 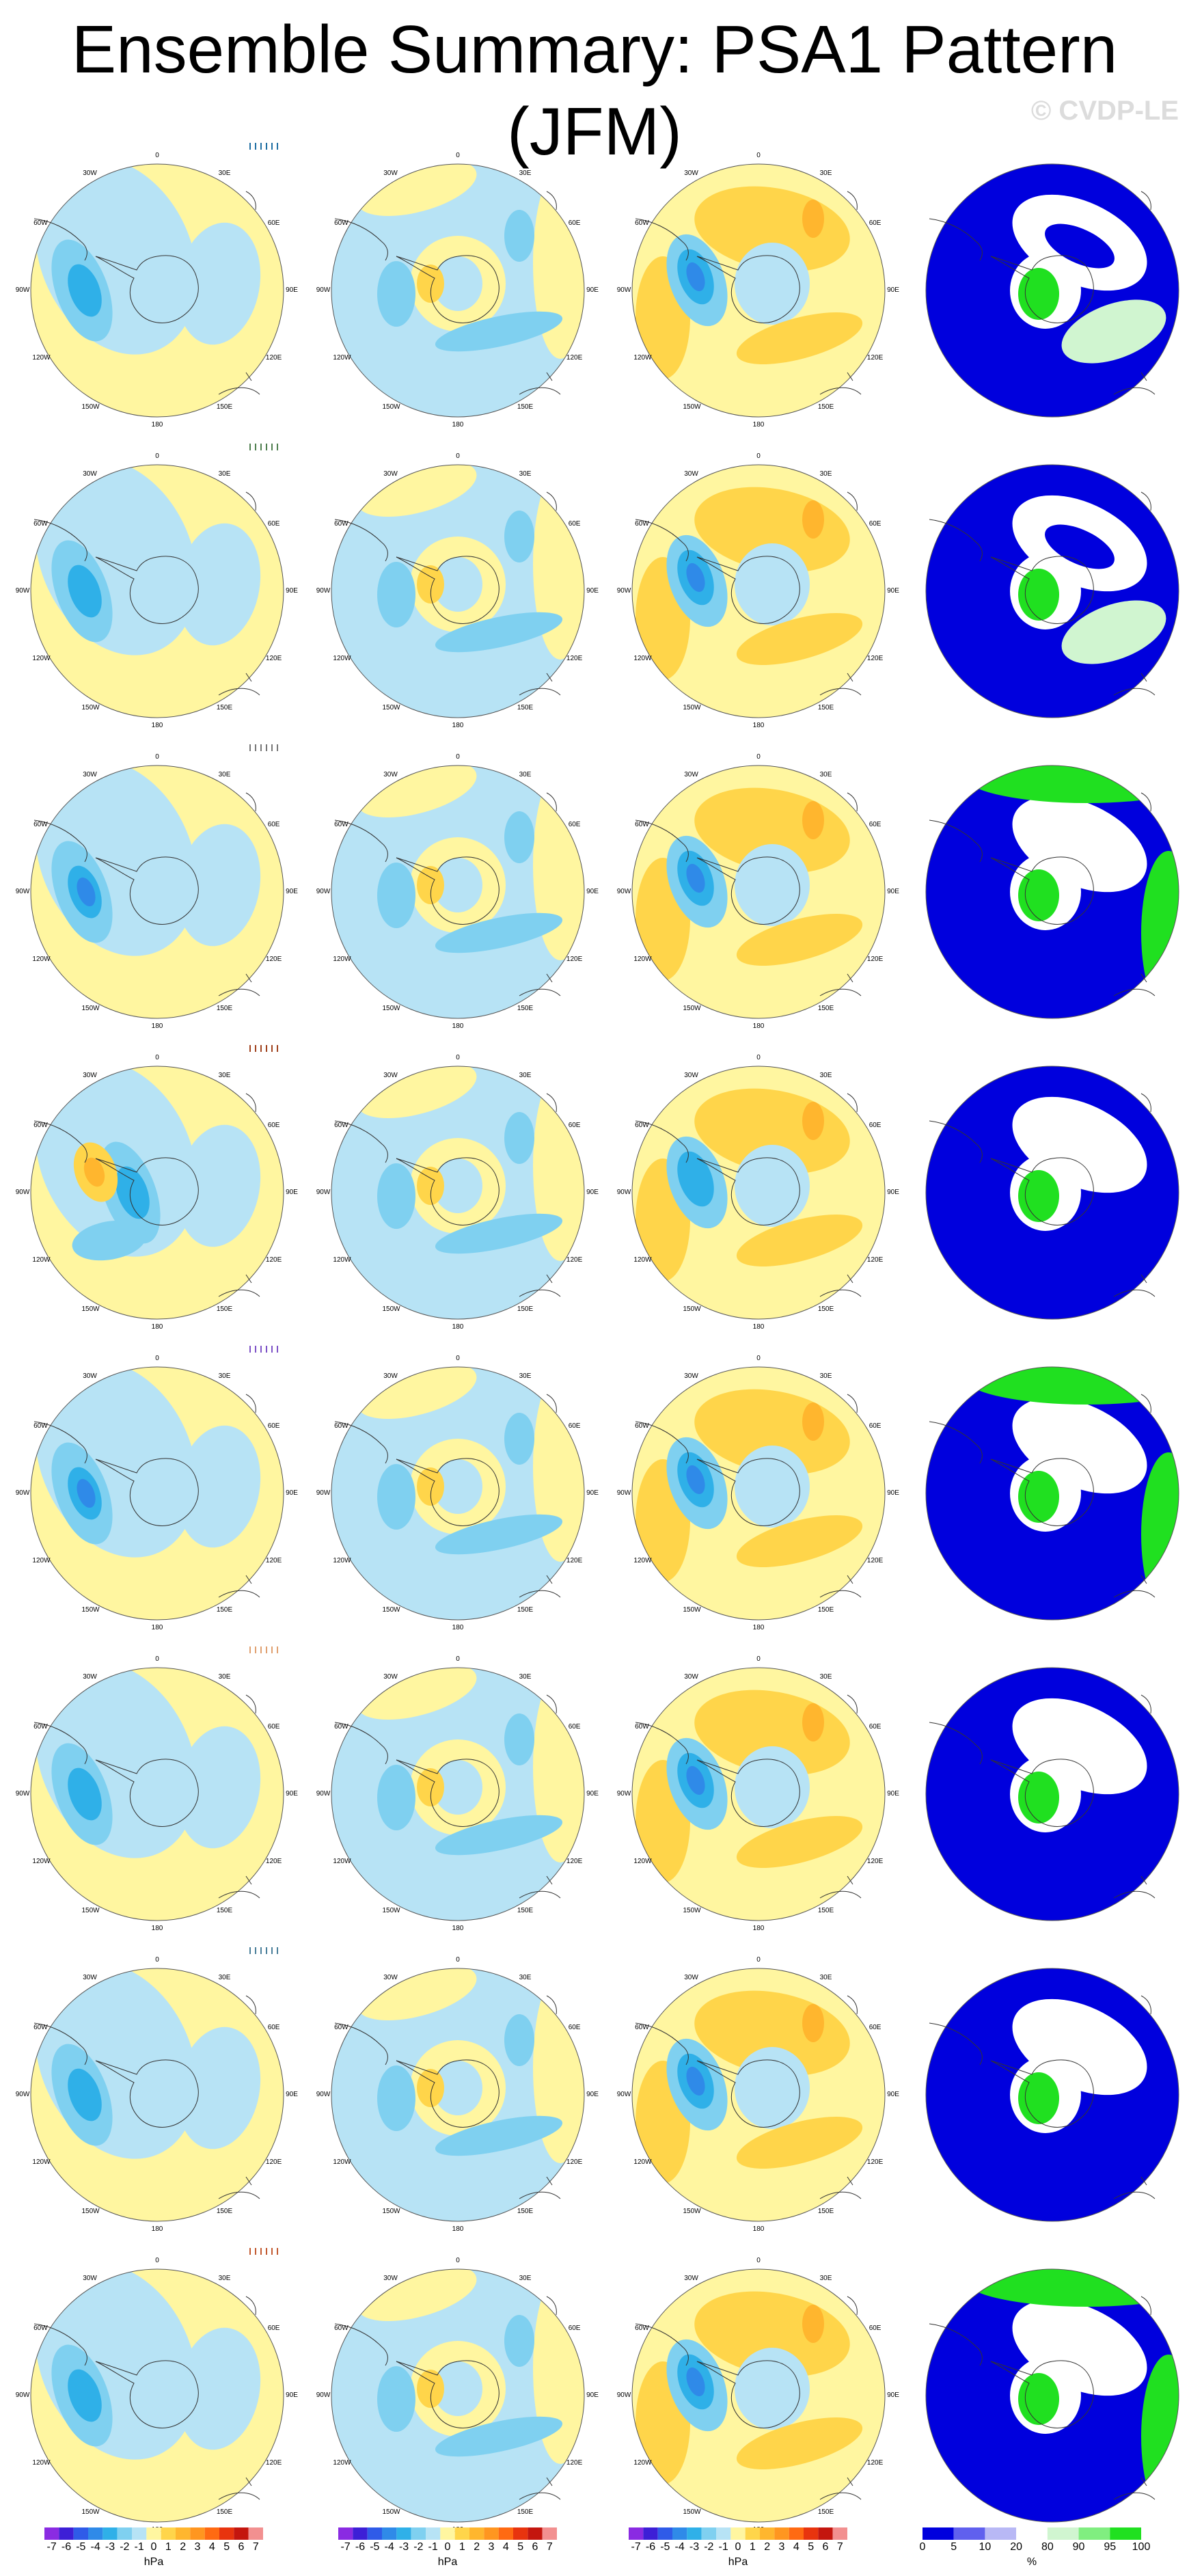 I want to click on colorbar-tick-label: 95, so click(x=1110, y=2547).